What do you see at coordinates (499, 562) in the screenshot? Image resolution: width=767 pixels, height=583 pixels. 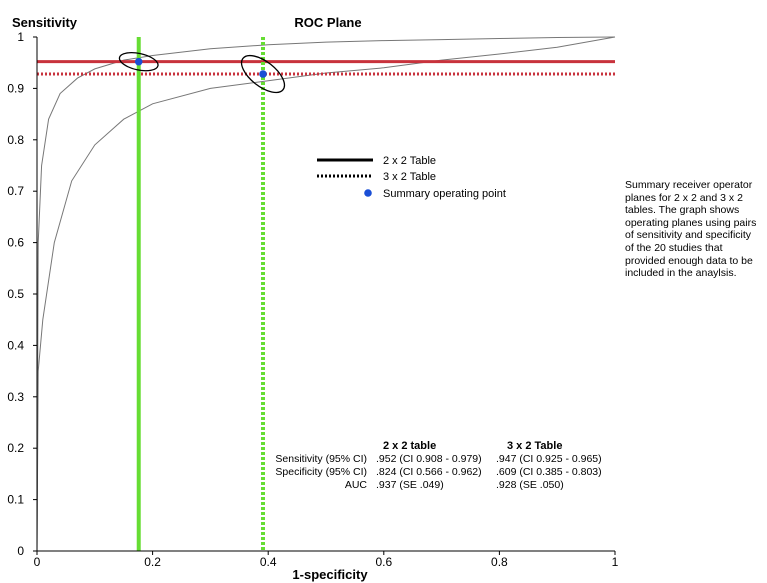 I see `x-tick-label: 0.8` at bounding box center [499, 562].